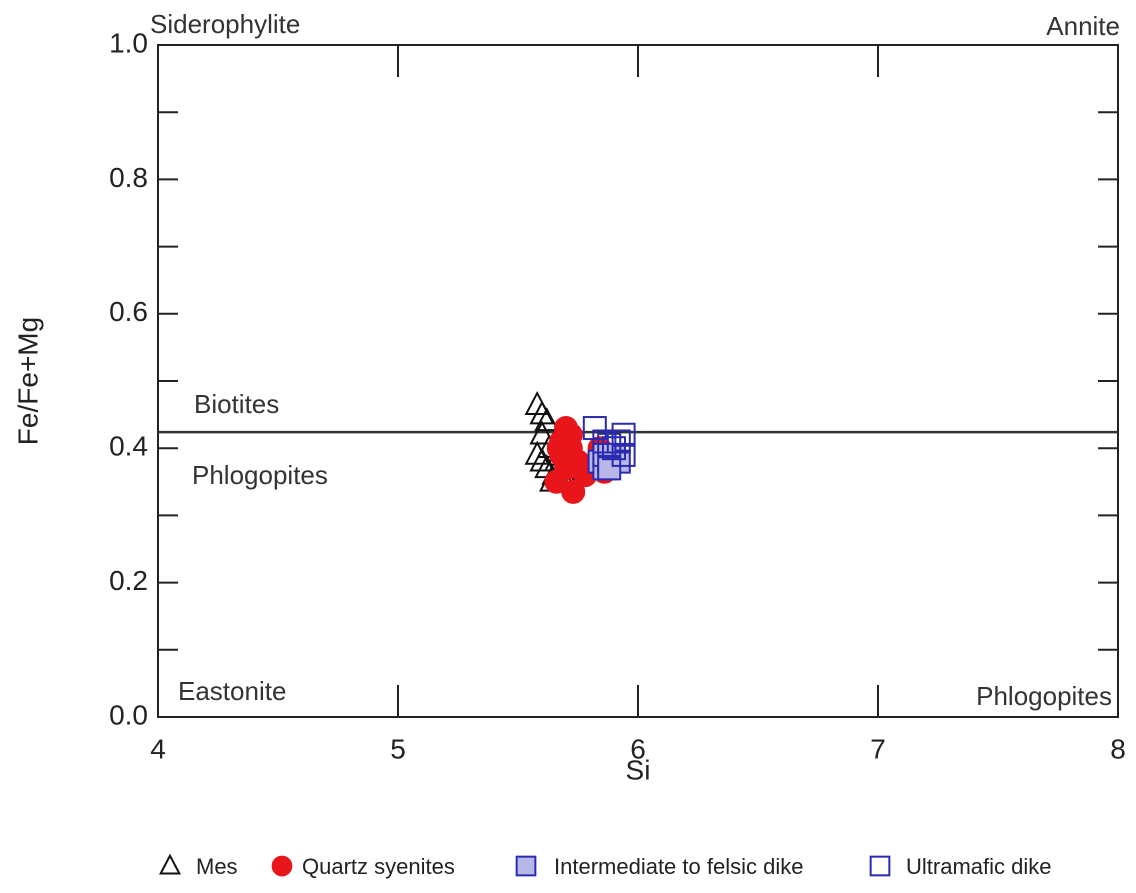 The height and width of the screenshot is (893, 1136). I want to click on annotation: Annite, so click(1083, 26).